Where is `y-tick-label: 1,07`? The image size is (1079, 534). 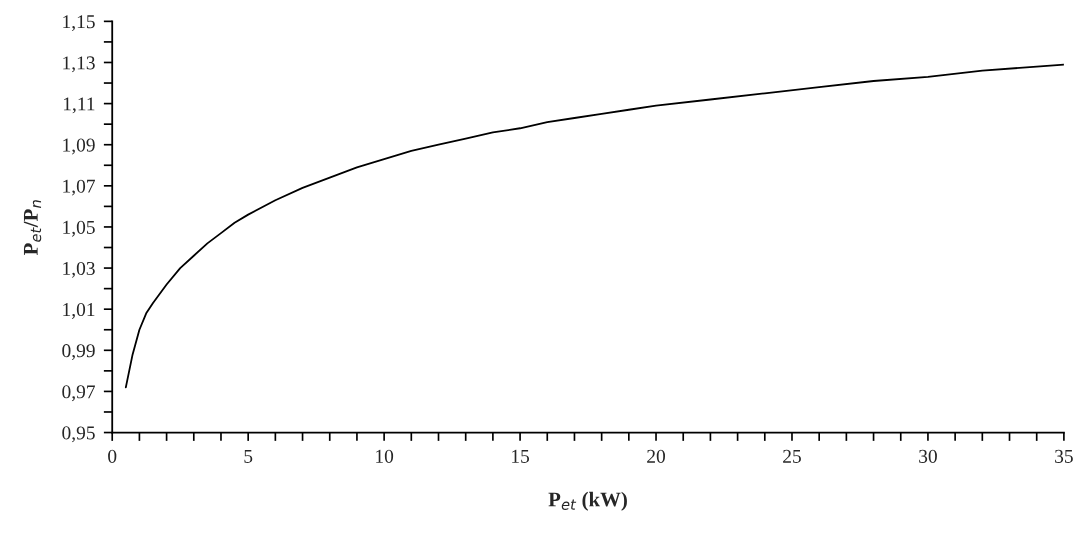
y-tick-label: 1,07 is located at coordinates (79, 187).